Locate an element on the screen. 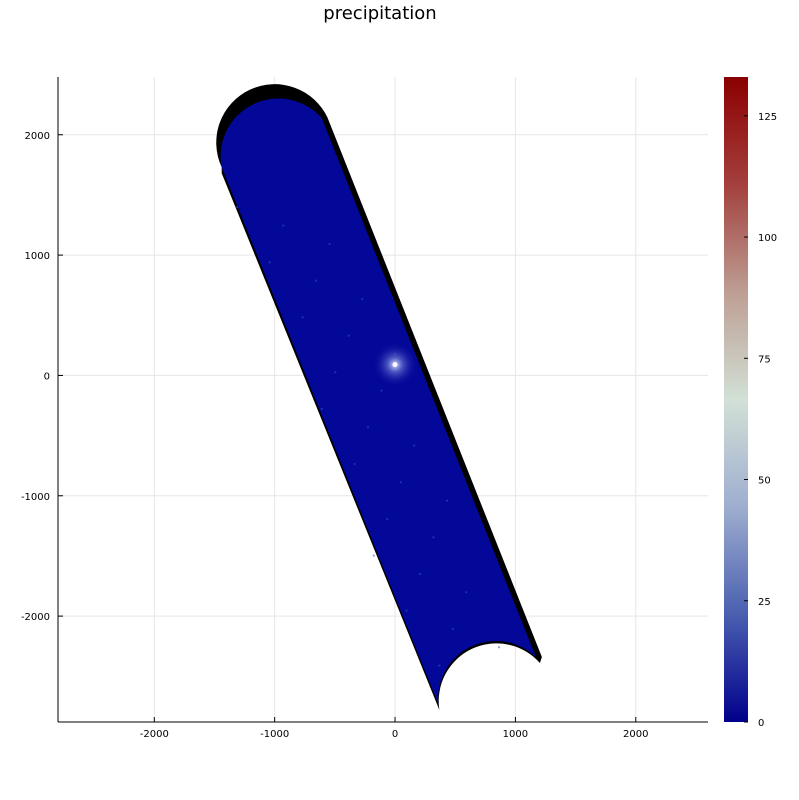 Image resolution: width=799 pixels, height=800 pixels. colorbar-tick-label: 125 is located at coordinates (767, 117).